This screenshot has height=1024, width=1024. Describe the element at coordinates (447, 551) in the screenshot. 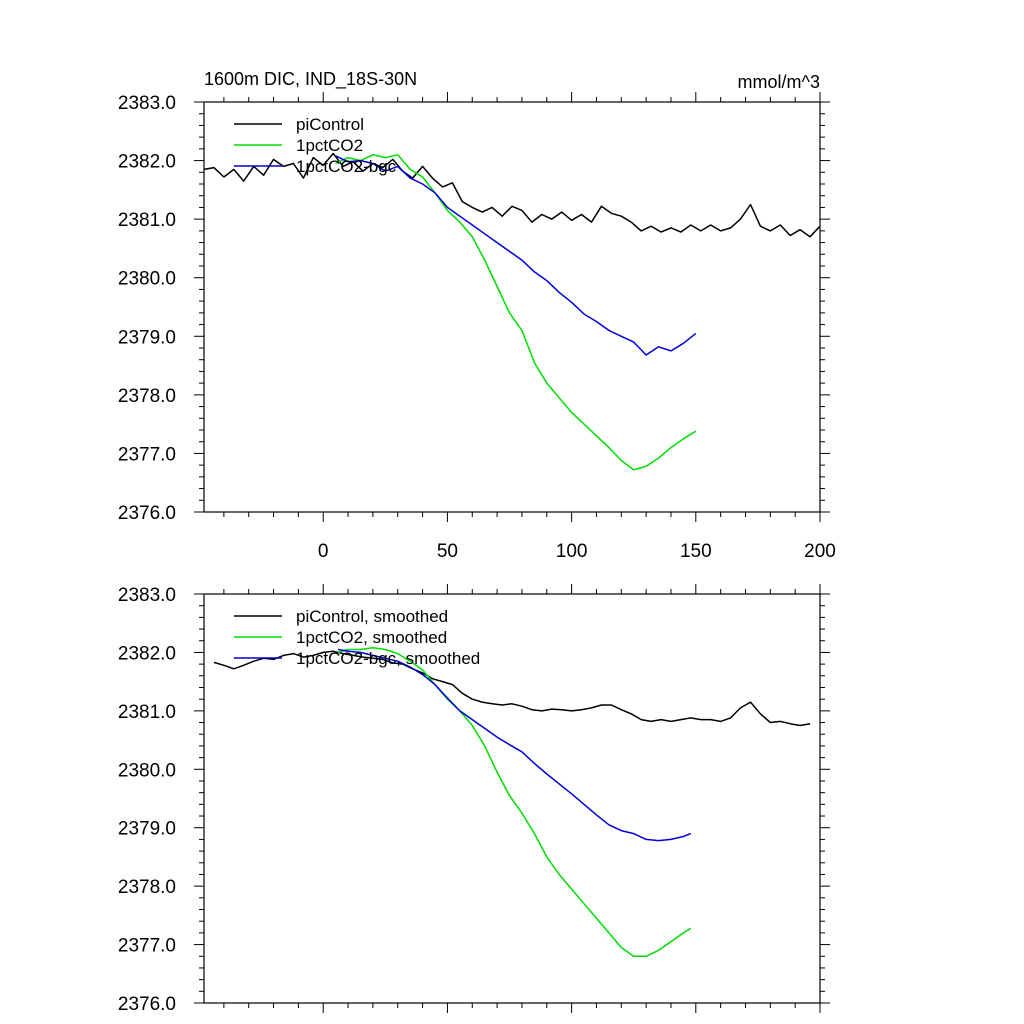

I see `x-tick-label: 50` at that location.